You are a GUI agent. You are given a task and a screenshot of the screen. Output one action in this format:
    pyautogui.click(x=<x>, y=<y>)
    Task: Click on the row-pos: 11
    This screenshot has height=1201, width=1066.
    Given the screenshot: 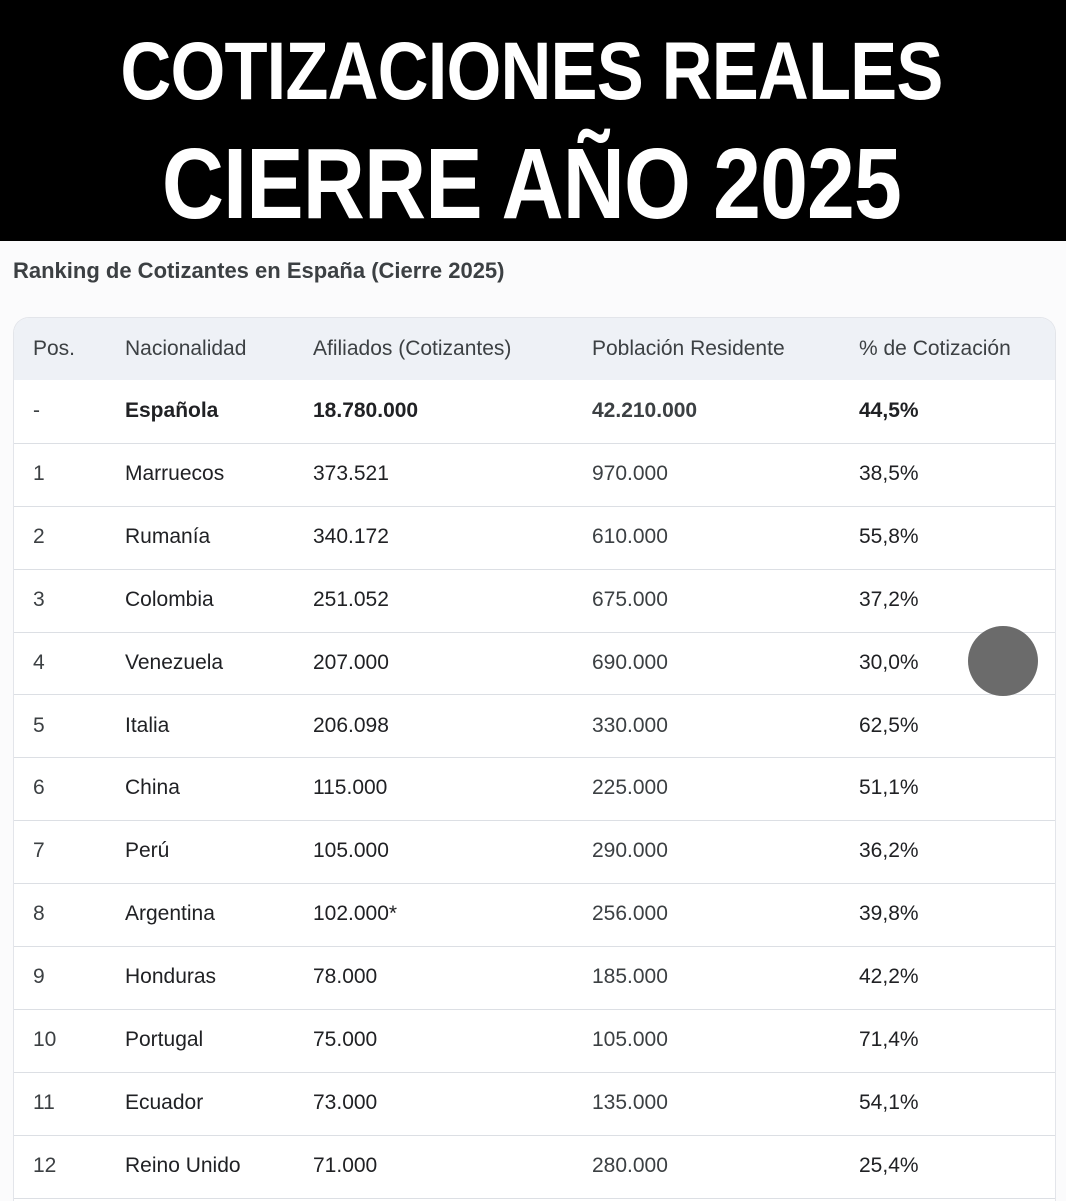 What is the action you would take?
    pyautogui.click(x=44, y=1102)
    